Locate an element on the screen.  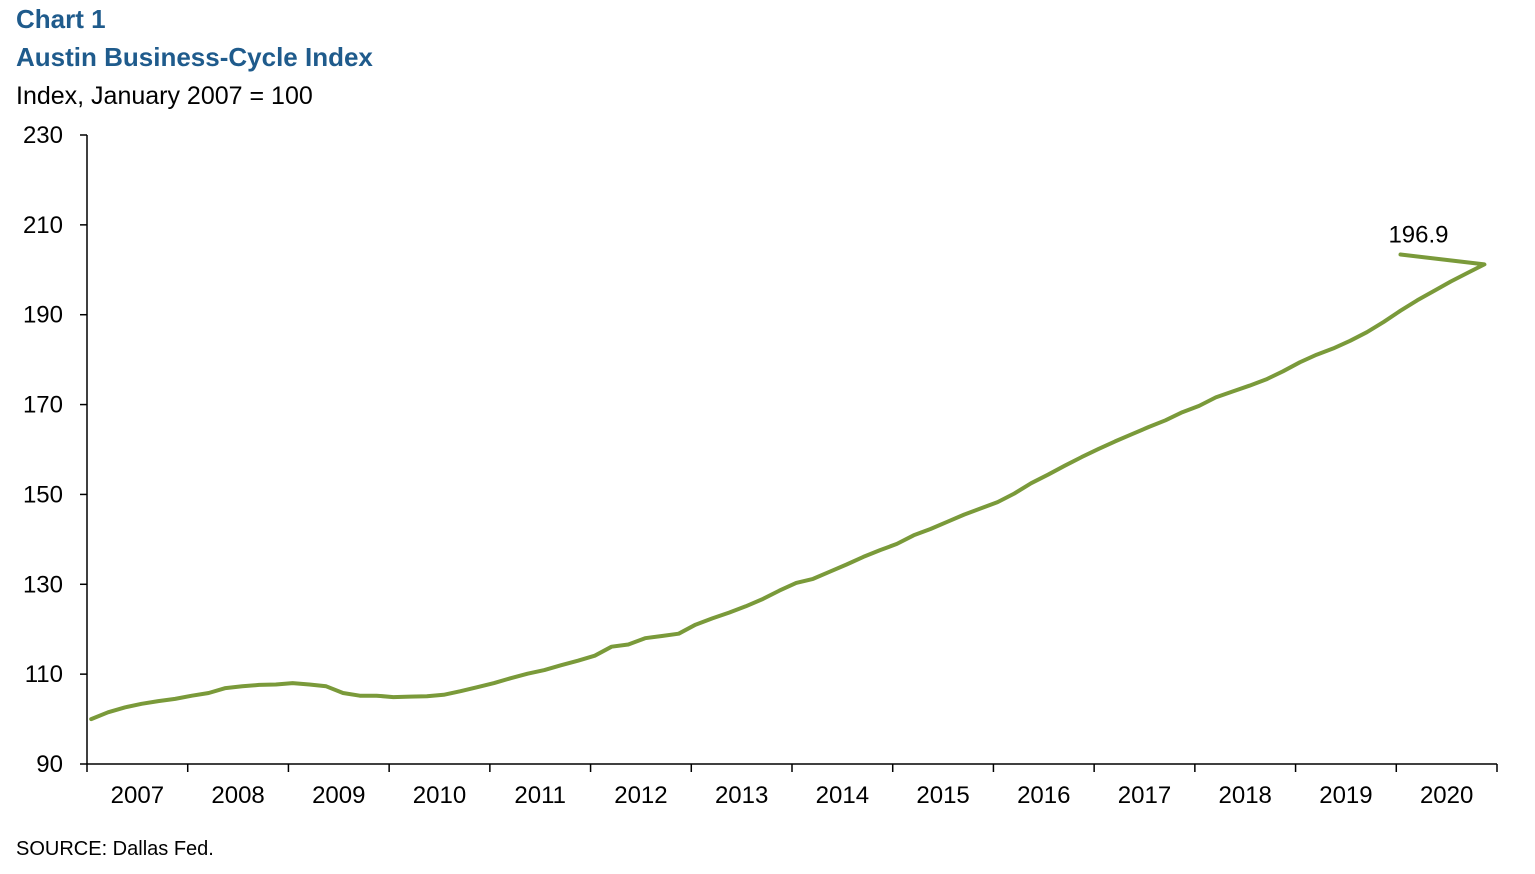
y-tick-label: 110 is located at coordinates (44, 674).